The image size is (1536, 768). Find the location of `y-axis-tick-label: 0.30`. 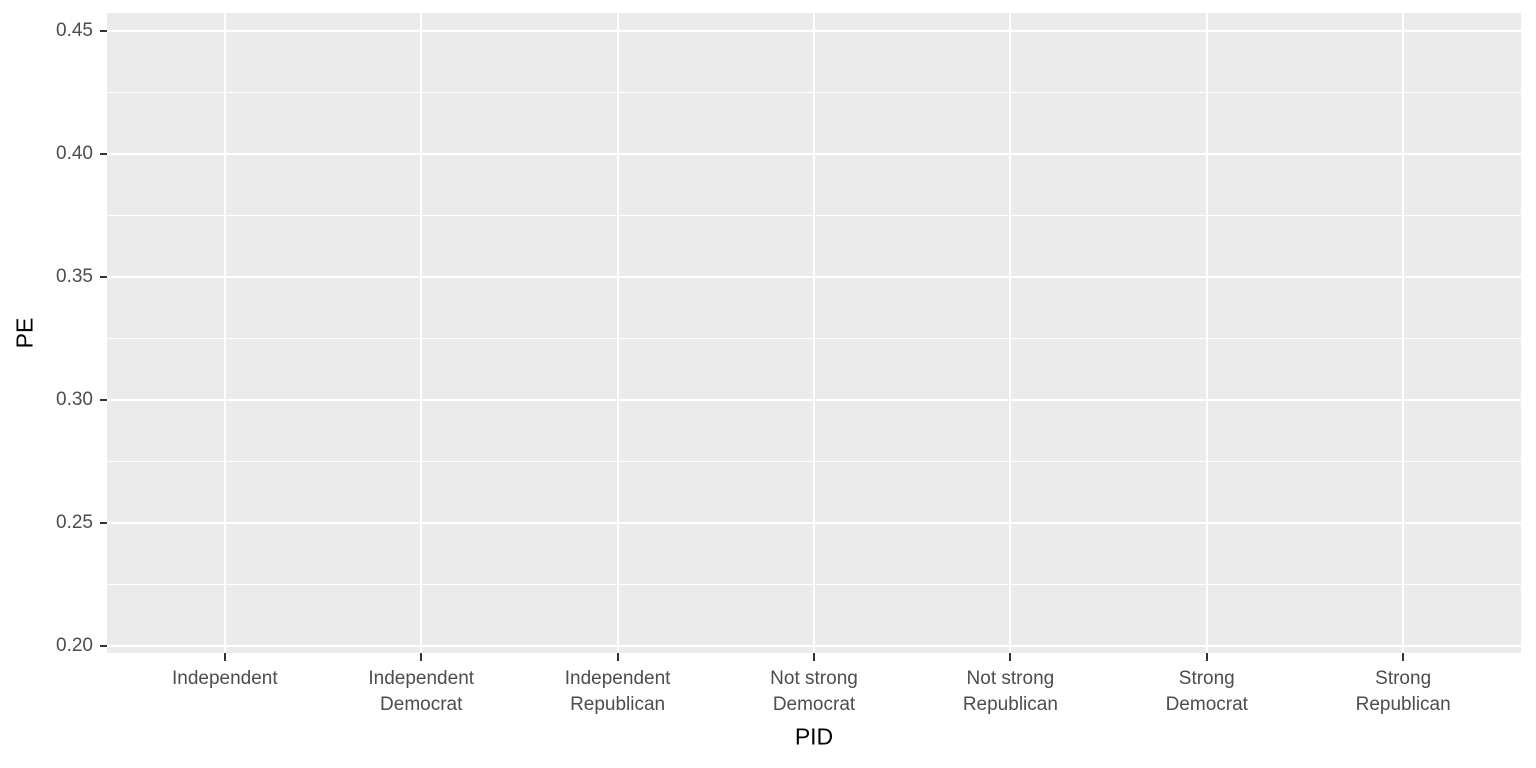

y-axis-tick-label: 0.30 is located at coordinates (74, 400).